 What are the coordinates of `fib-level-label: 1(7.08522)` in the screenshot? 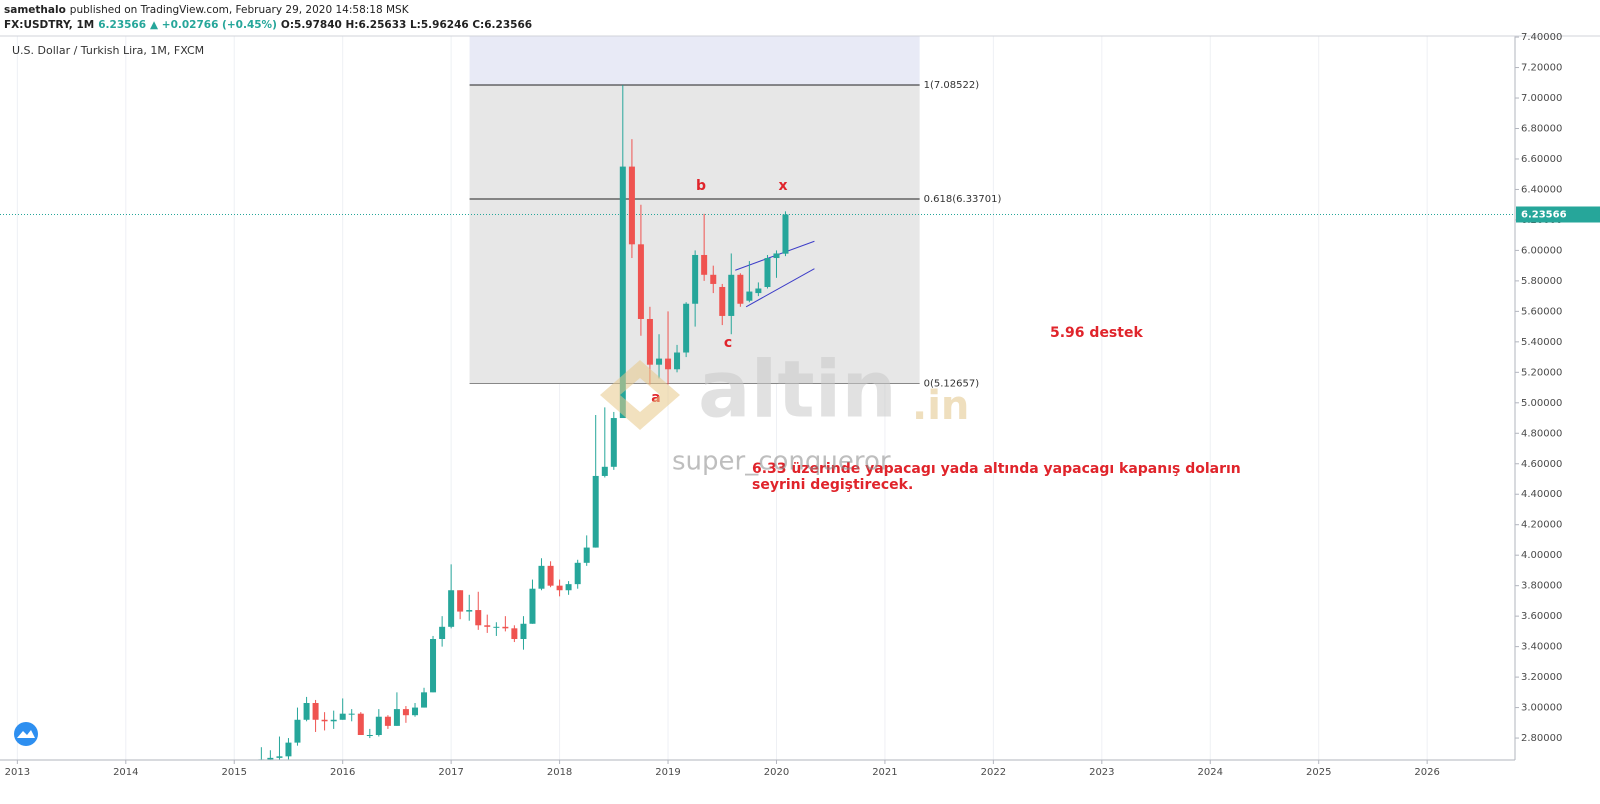 It's located at (952, 85).